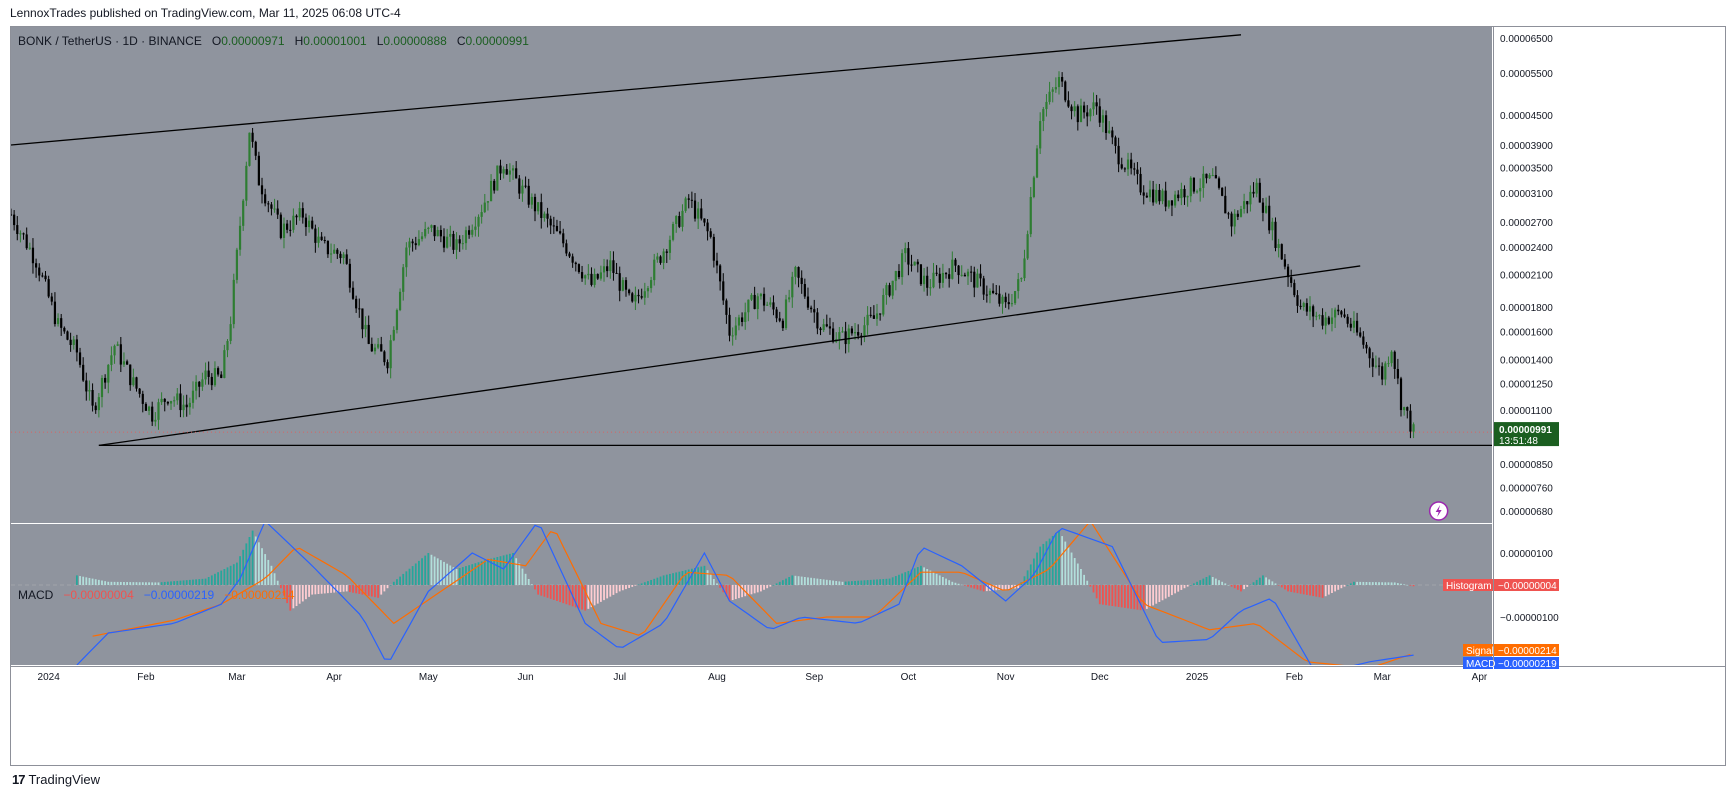 This screenshot has width=1736, height=798. Describe the element at coordinates (56, 779) in the screenshot. I see `tradingview-brand: 17 TradingView` at that location.